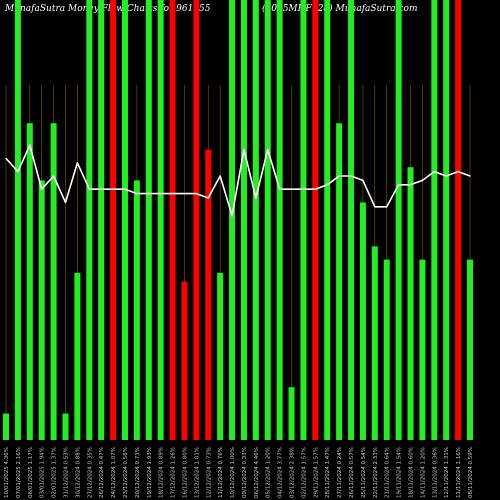  What do you see at coordinates (364, 472) in the screenshot?
I see `x-tick-label: 25/11/2024 0.54%` at bounding box center [364, 472].